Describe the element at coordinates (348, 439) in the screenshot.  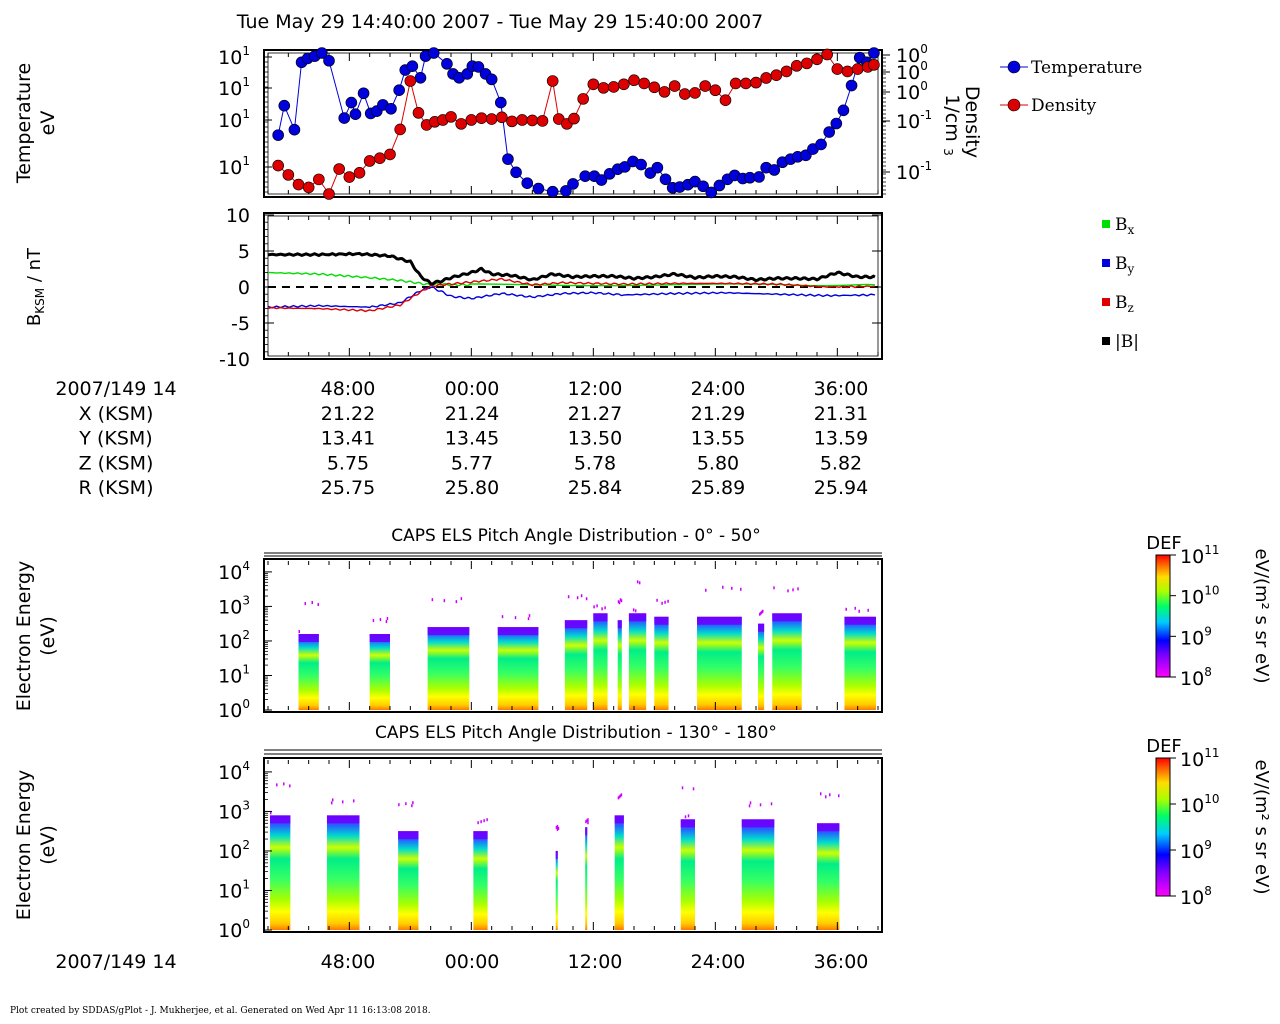
I see `ephemeris-value: 13.41` at that location.